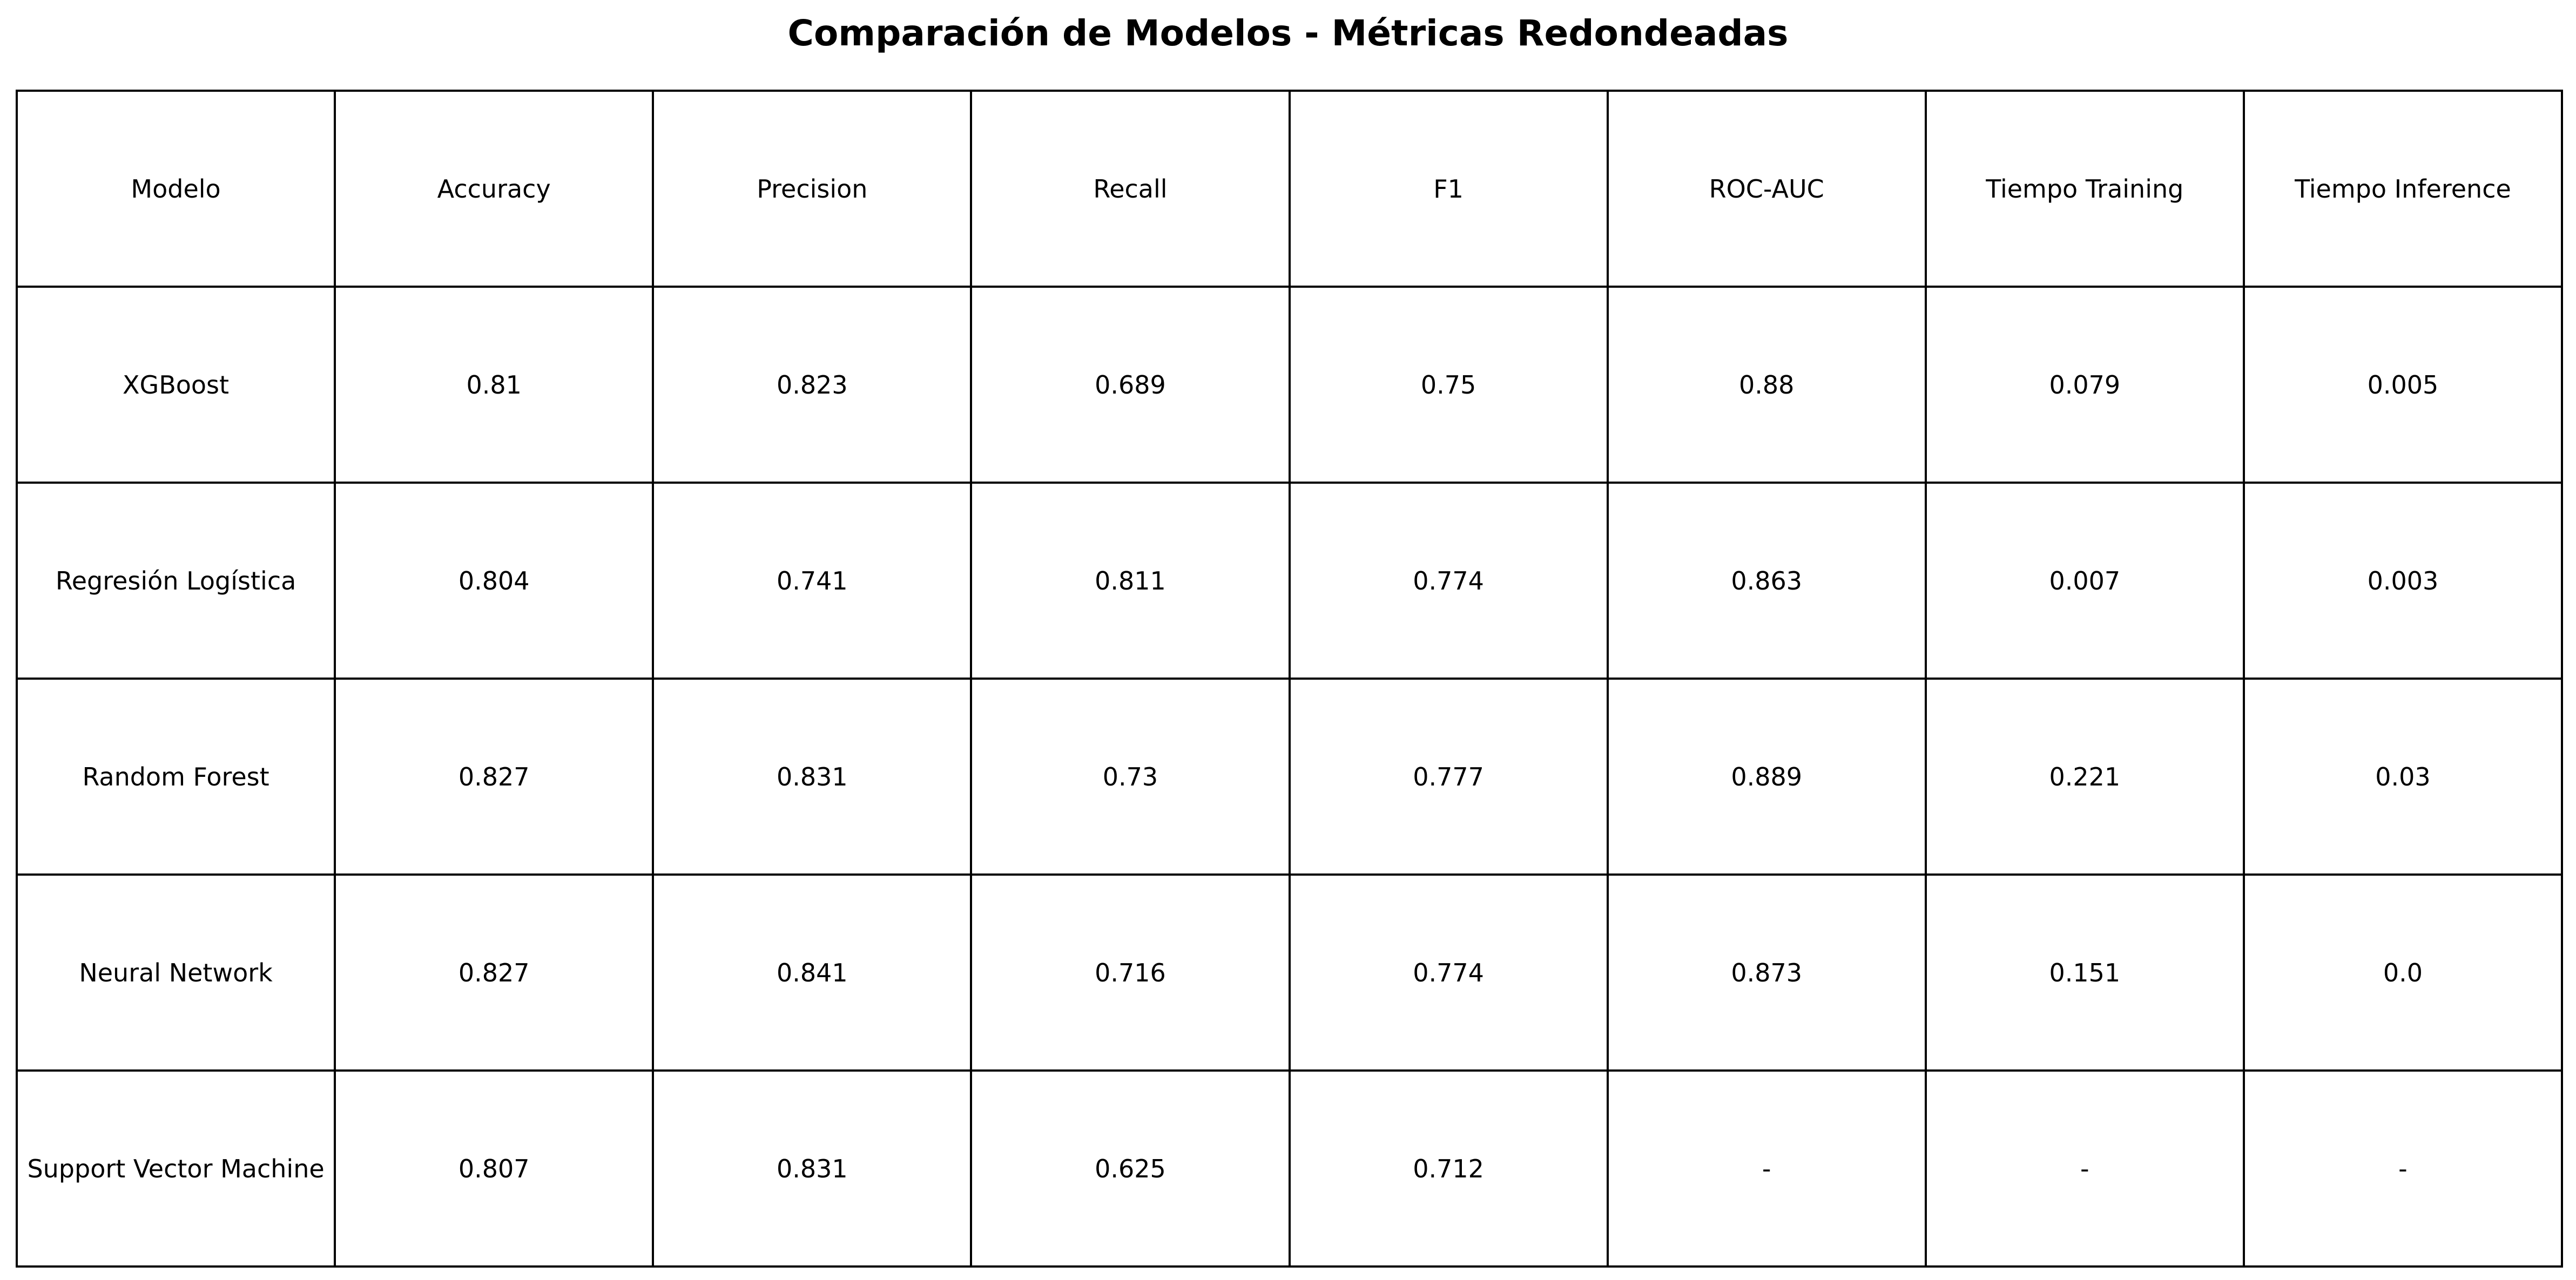 Image resolution: width=2576 pixels, height=1280 pixels. I want to click on table-cell: 0.873, so click(1766, 972).